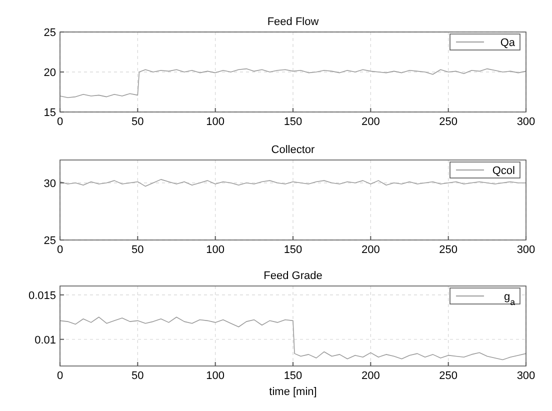 This screenshot has height=411, width=552. What do you see at coordinates (42, 296) in the screenshot?
I see `y-tick-label: 0.015` at bounding box center [42, 296].